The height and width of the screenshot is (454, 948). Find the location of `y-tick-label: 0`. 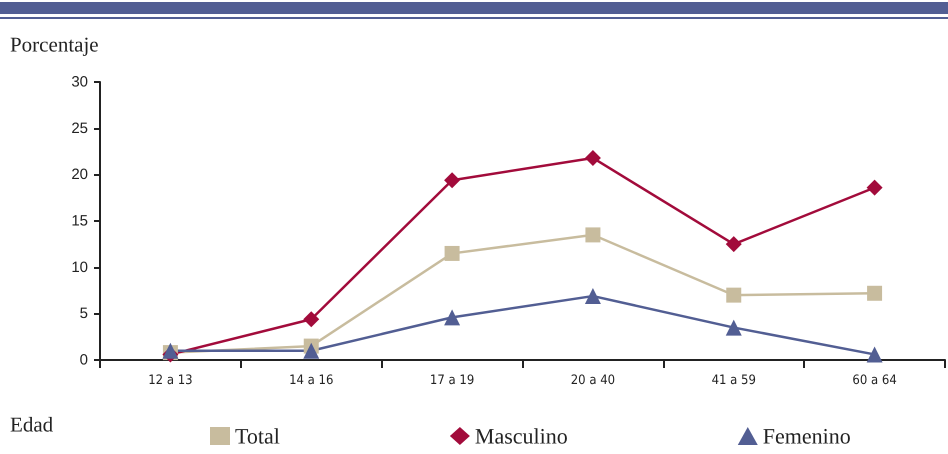

y-tick-label: 0 is located at coordinates (84, 360).